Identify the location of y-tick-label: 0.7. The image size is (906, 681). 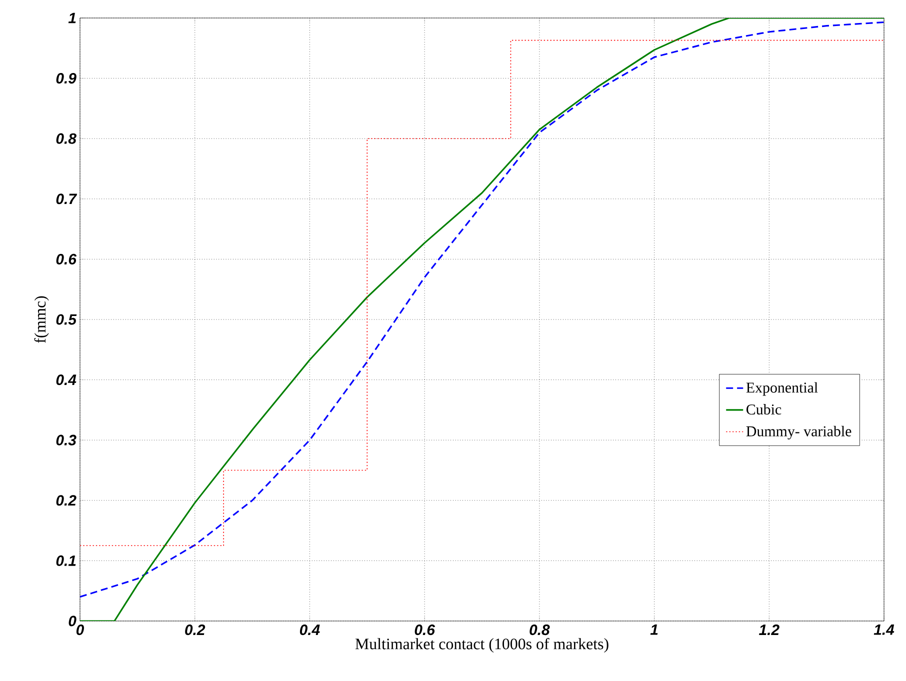
(67, 199).